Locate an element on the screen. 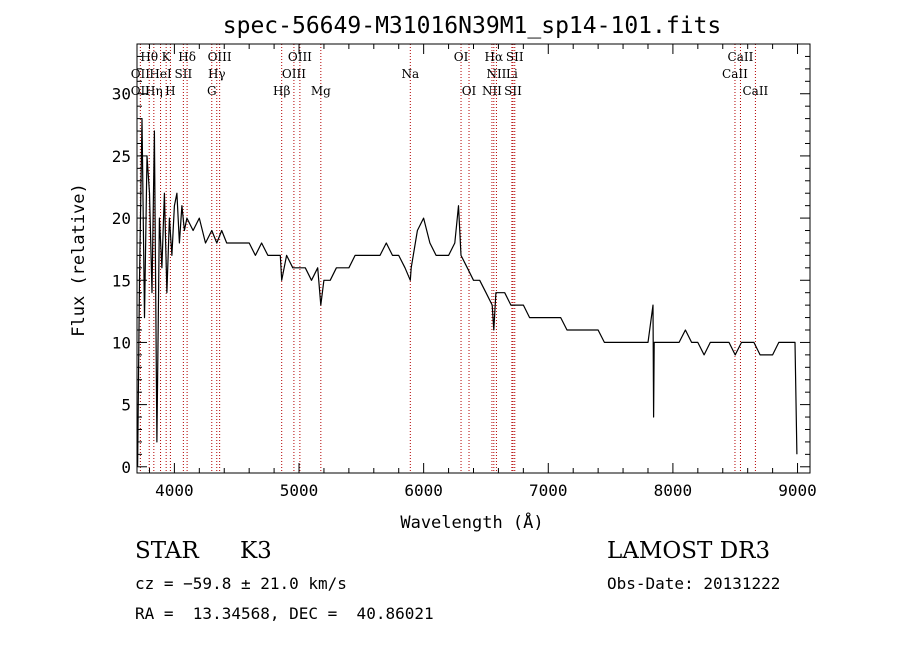  line-label: H is located at coordinates (170, 91).